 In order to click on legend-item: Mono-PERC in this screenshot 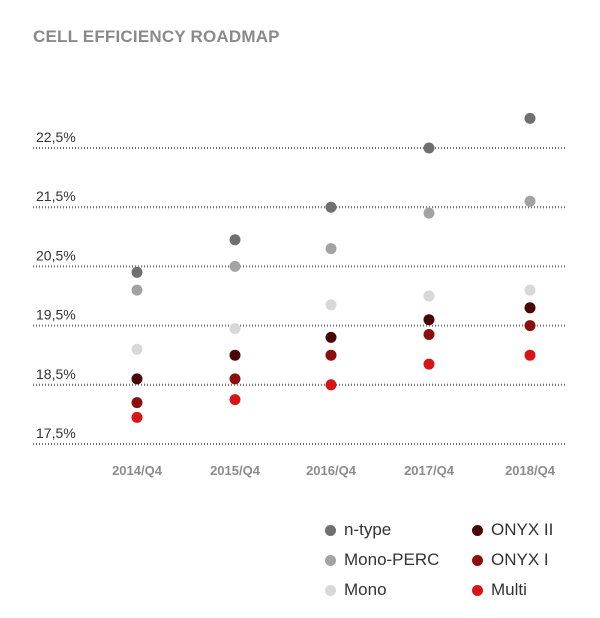, I will do `click(382, 560)`.